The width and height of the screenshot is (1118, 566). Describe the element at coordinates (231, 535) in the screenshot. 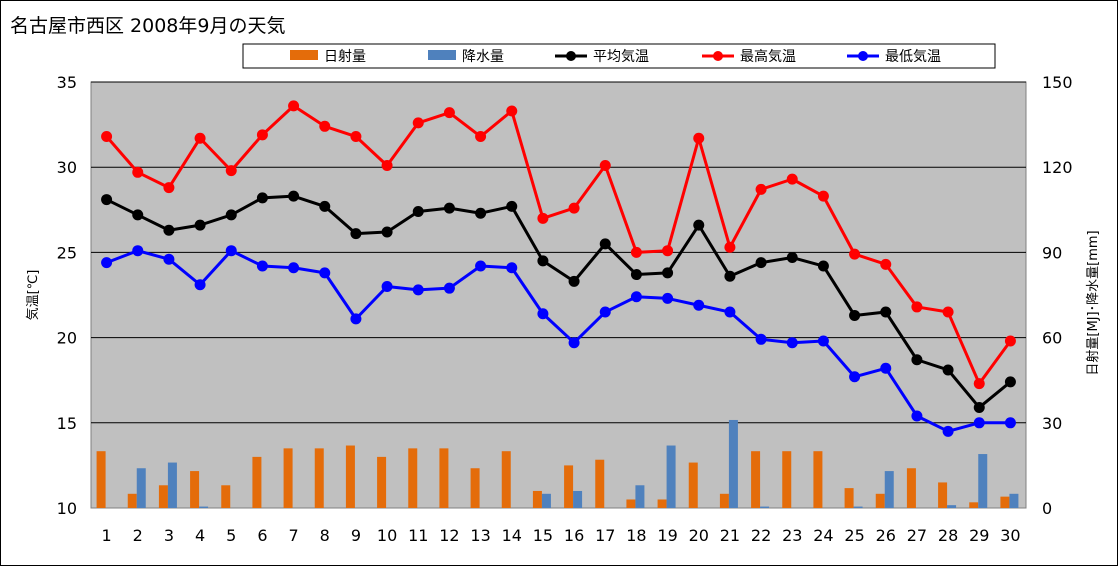

I see `x-tick: 5` at that location.